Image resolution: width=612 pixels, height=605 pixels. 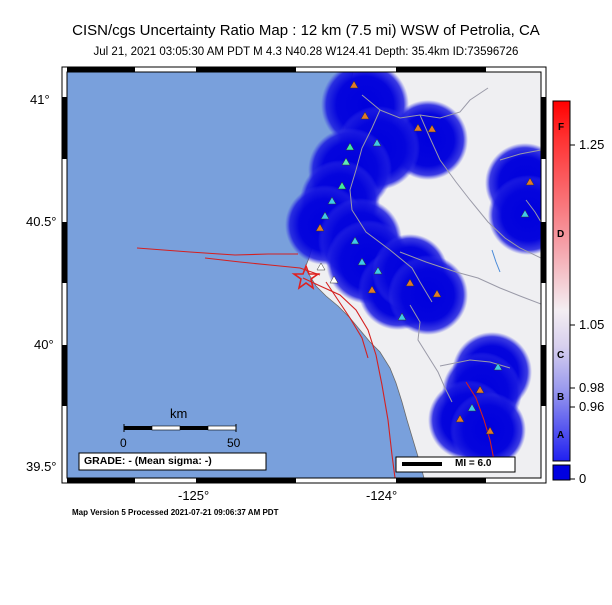 What do you see at coordinates (41, 466) in the screenshot?
I see `lat-label: 39.5°` at bounding box center [41, 466].